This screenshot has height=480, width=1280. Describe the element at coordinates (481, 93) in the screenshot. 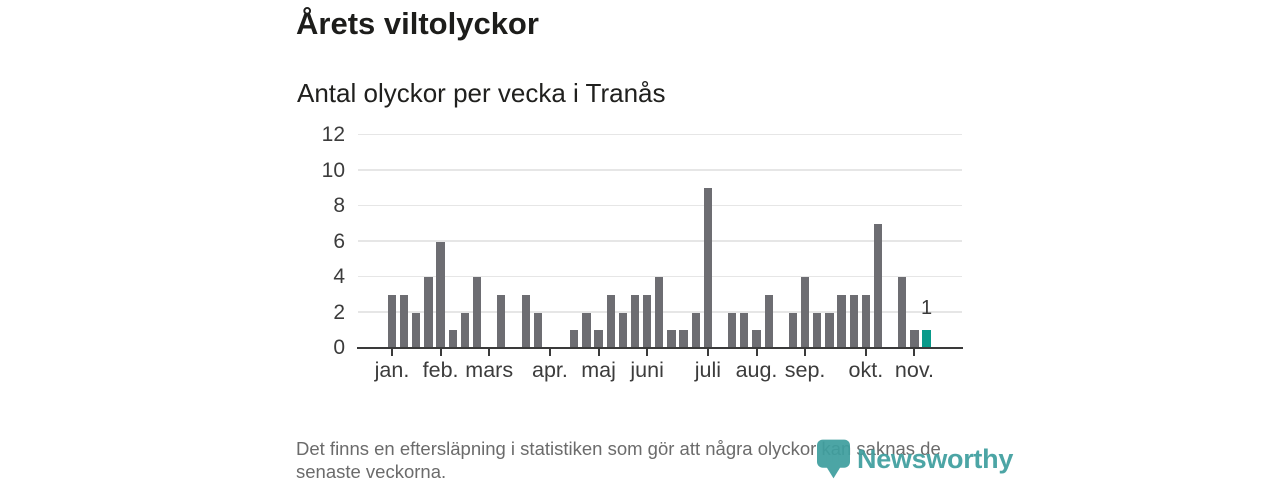

I see `chart-subtitle: Antal olyckor per vecka i Tranås` at that location.